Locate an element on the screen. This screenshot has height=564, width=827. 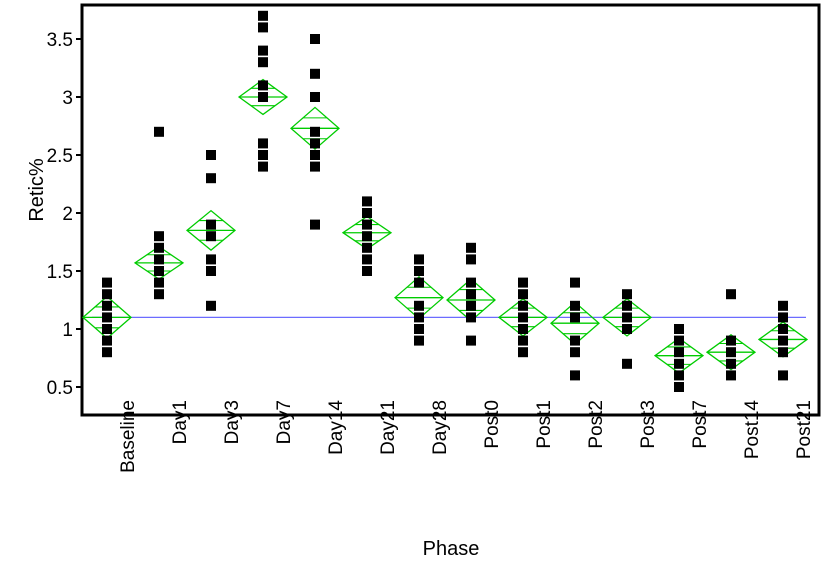
y-tick-label: 3.5 is located at coordinates (60, 40).